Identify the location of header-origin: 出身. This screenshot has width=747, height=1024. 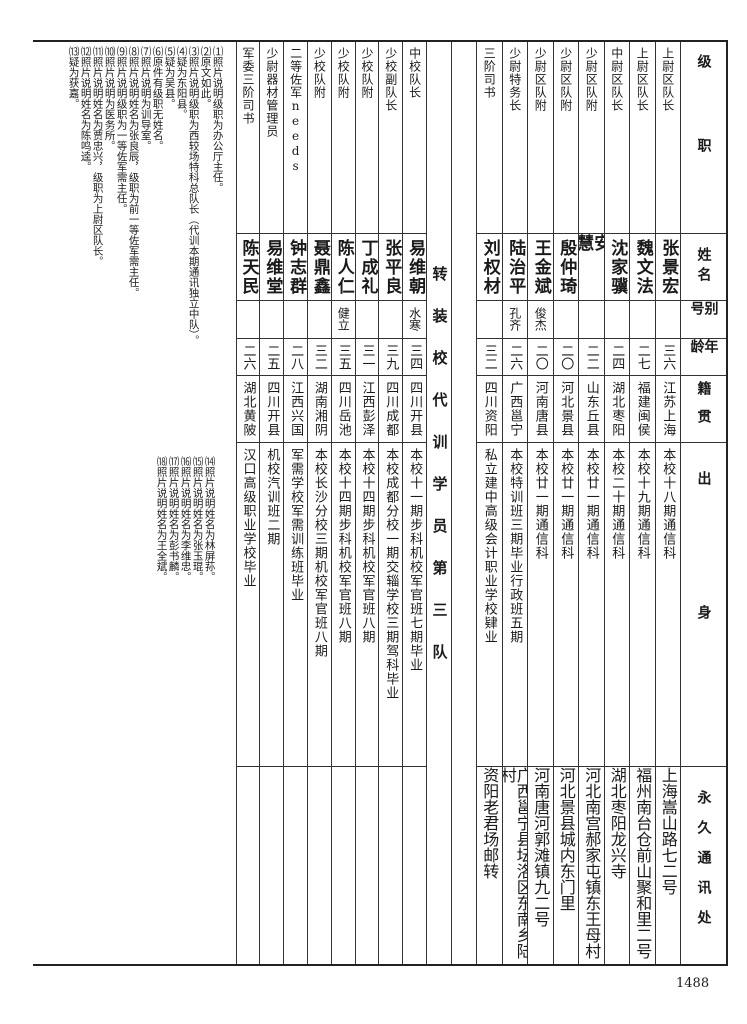
(703, 605).